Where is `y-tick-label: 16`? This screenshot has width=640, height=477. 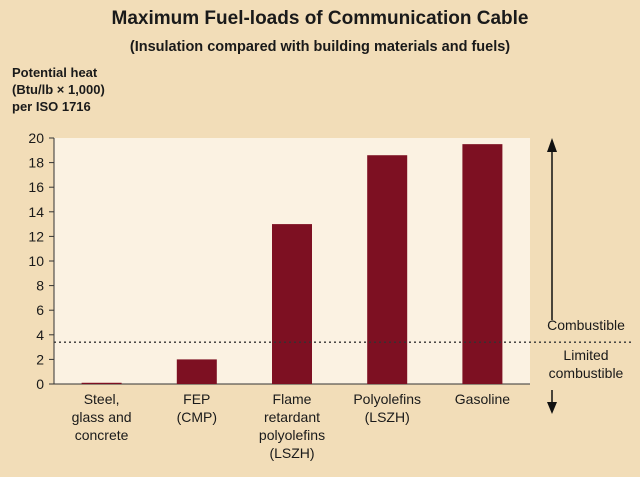 y-tick-label: 16 is located at coordinates (36, 187).